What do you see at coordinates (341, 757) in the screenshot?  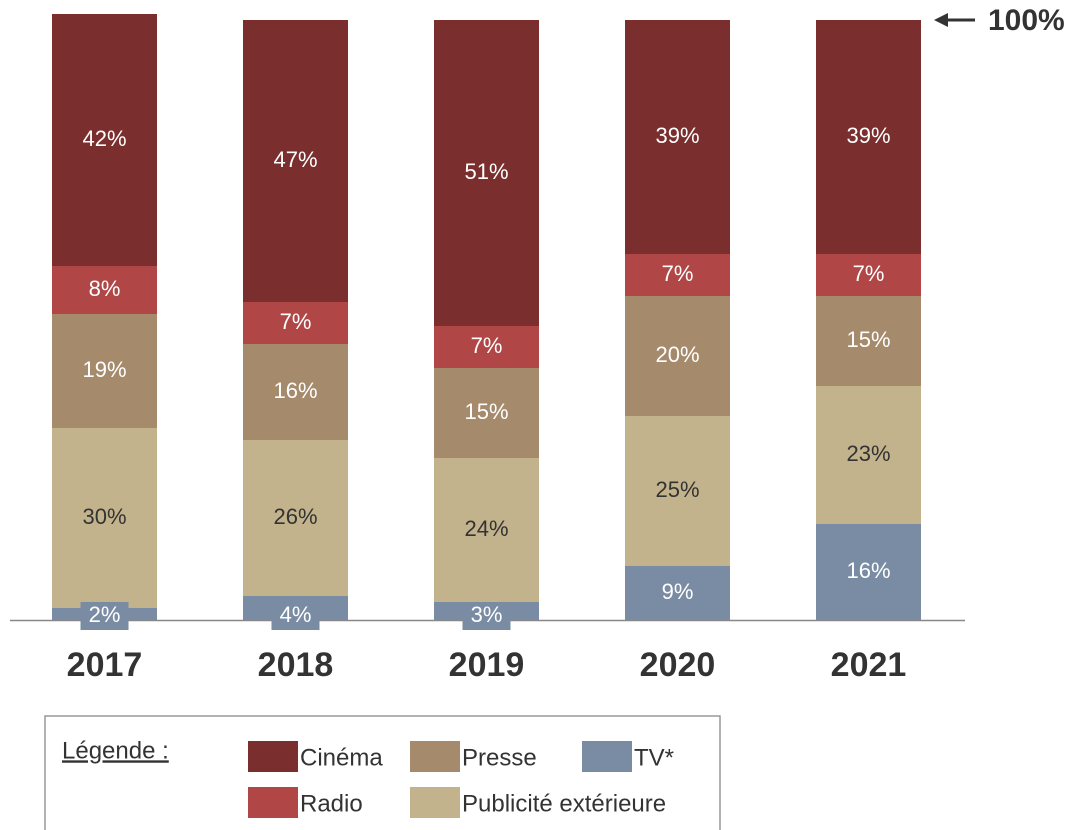 I see `legend-label: Cinéma` at bounding box center [341, 757].